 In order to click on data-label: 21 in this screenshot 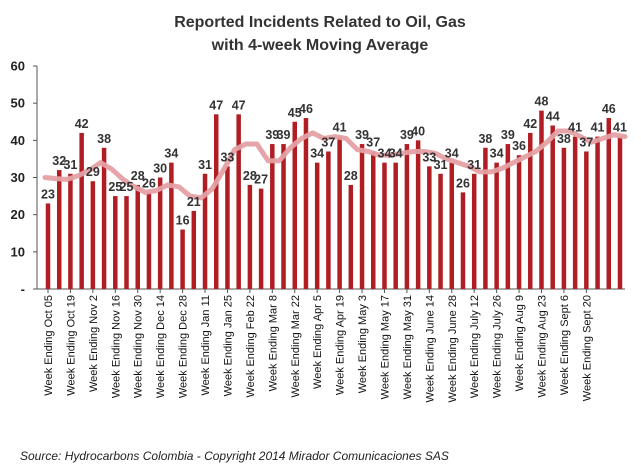, I will do `click(194, 202)`.